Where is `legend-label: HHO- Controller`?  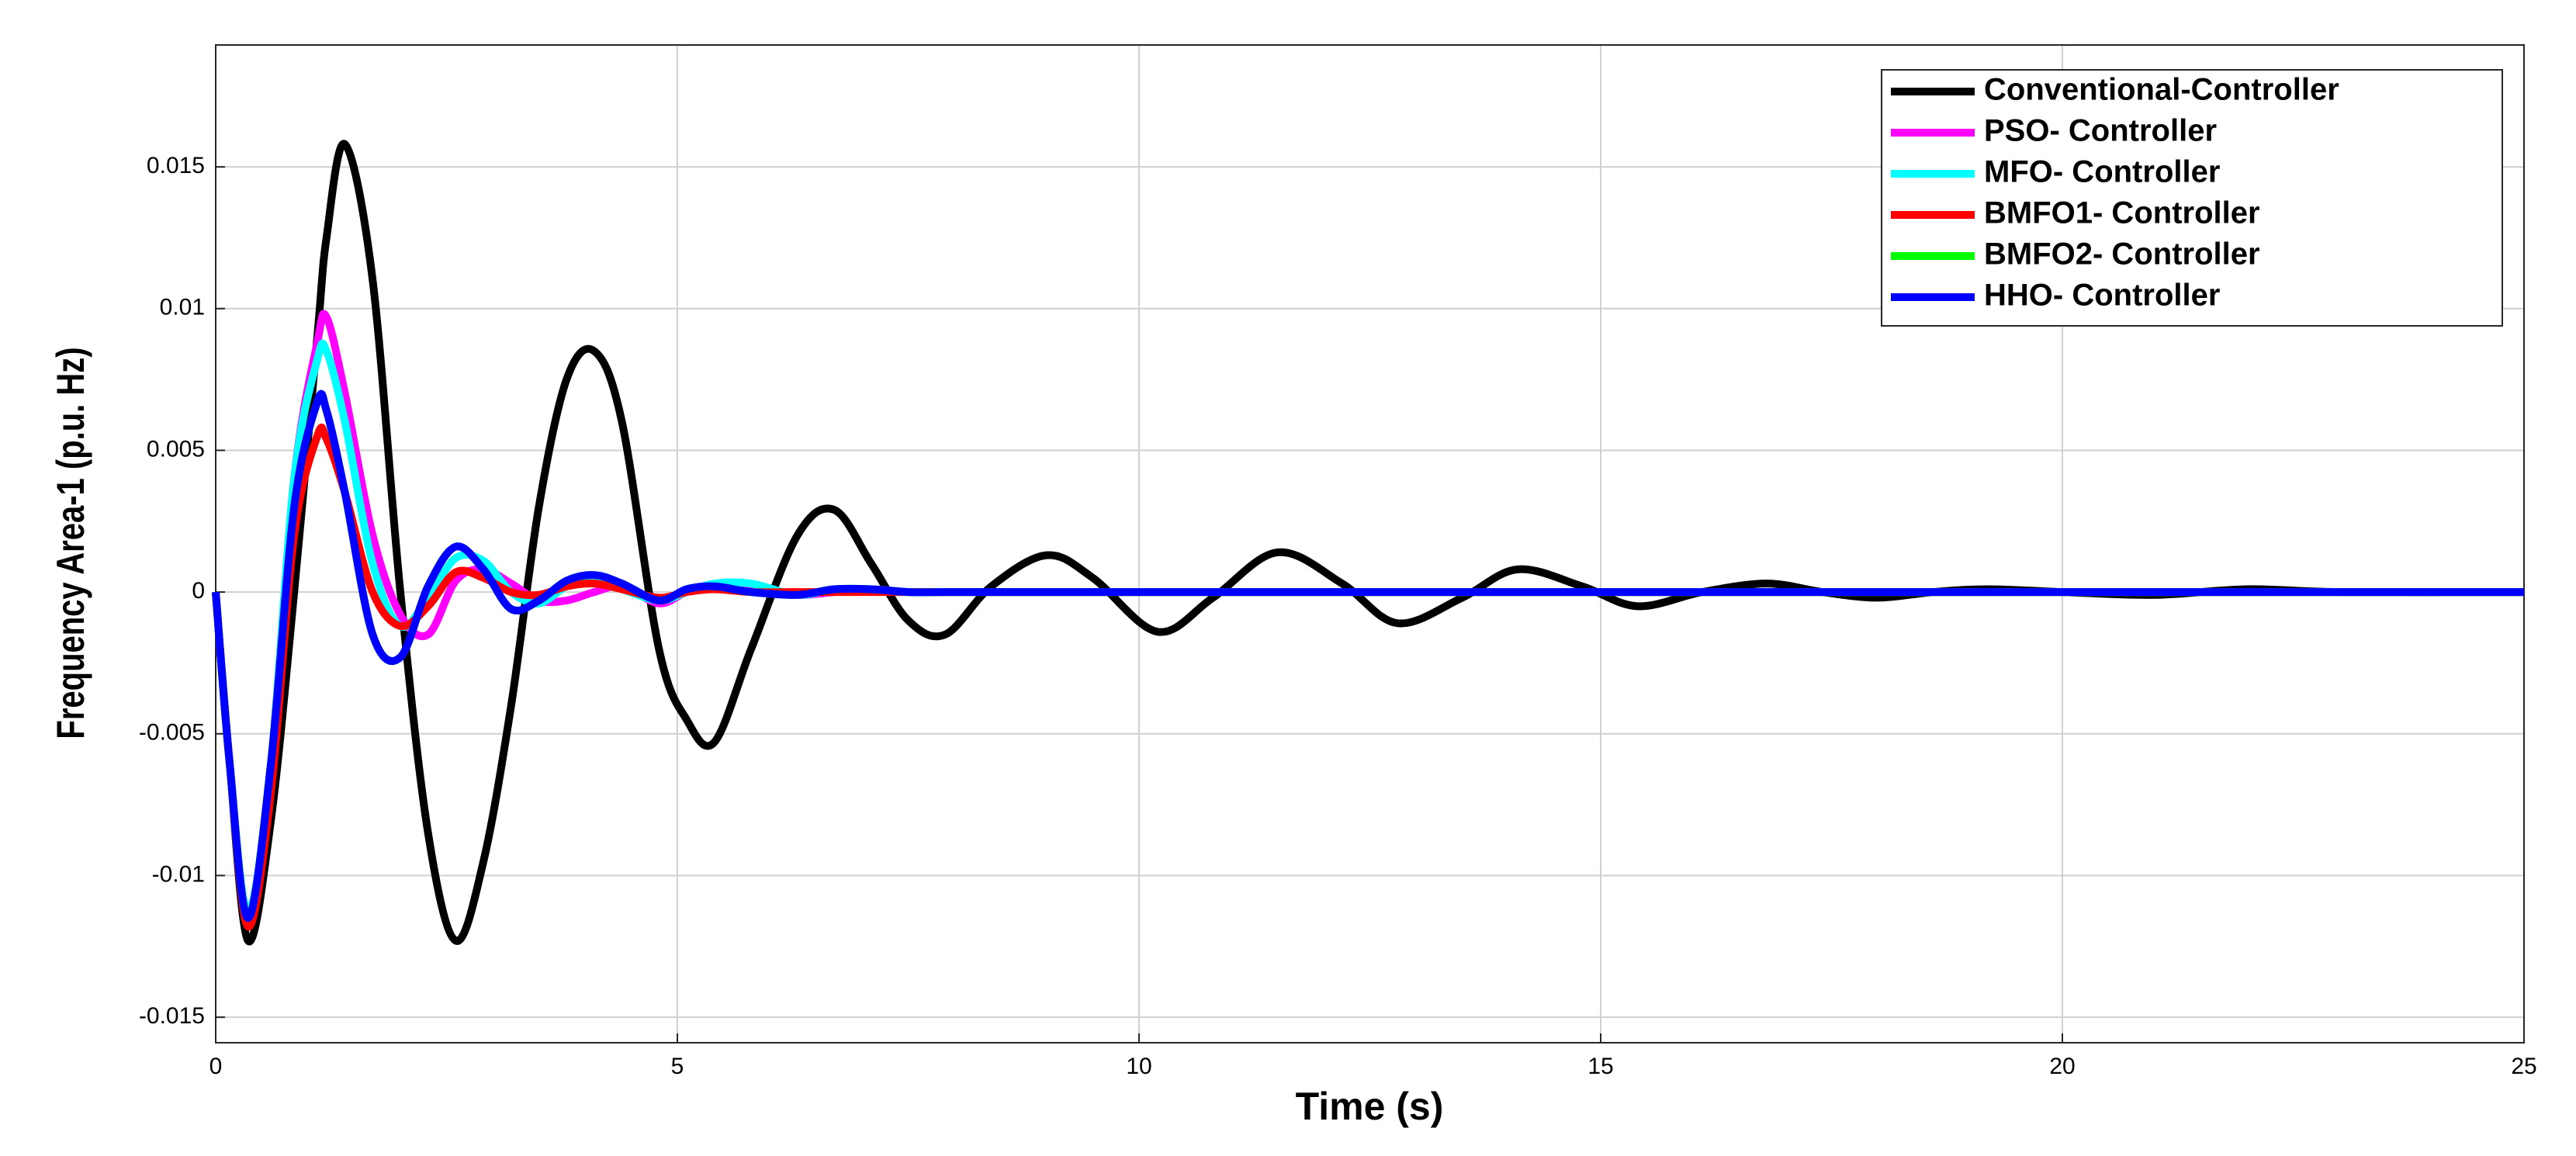 legend-label: HHO- Controller is located at coordinates (2102, 296).